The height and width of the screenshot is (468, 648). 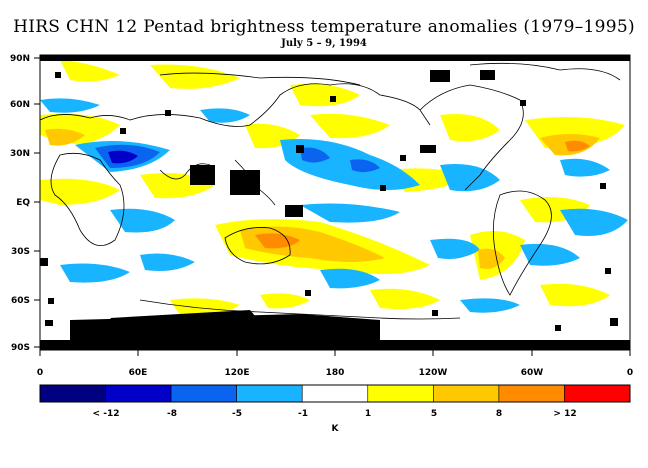 I want to click on x-tick-60e: 60E, so click(x=138, y=373).